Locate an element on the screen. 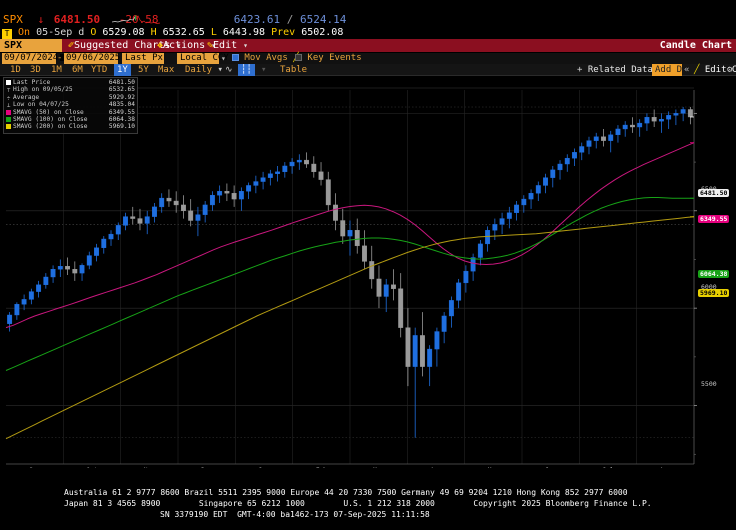 This screenshot has height=530, width=736. date-from-input: 09/07/2024 is located at coordinates (34, 58).